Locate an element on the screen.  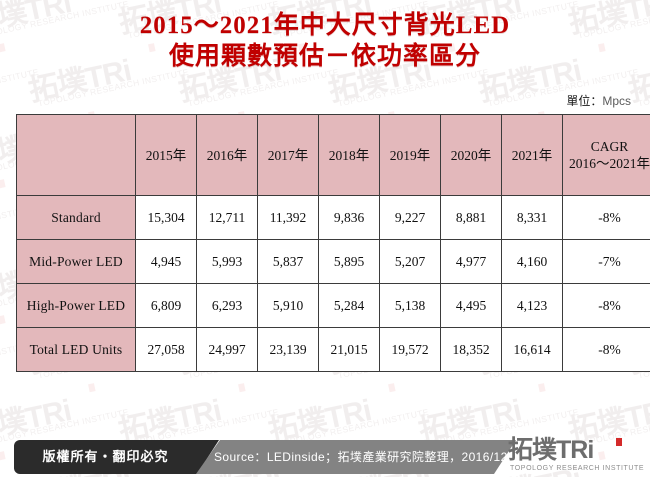
cell-total-2018: 21,015 is located at coordinates (349, 349).